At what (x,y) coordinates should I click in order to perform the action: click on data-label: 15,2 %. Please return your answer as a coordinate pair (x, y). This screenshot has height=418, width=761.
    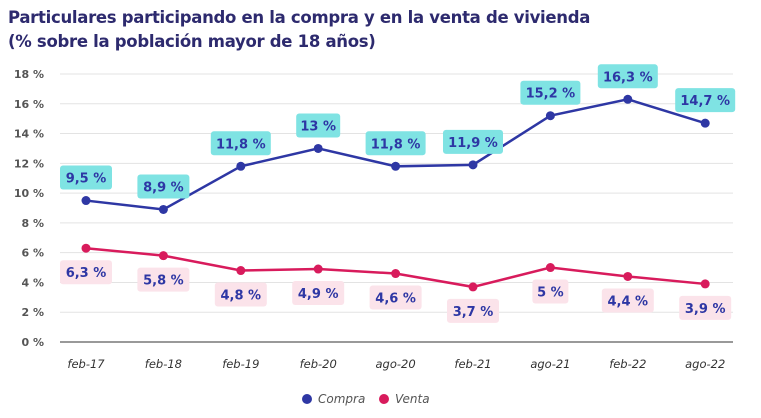
    Looking at the image, I should click on (551, 94).